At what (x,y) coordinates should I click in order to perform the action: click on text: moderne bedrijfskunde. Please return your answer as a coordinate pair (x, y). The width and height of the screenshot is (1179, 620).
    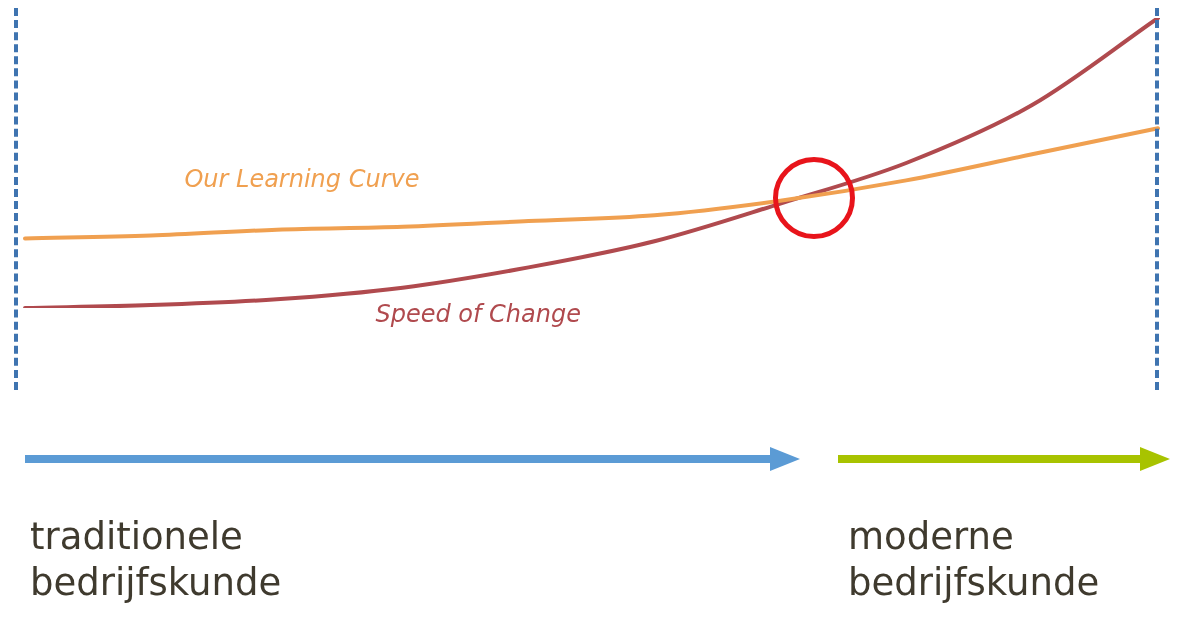
    Looking at the image, I should click on (974, 560).